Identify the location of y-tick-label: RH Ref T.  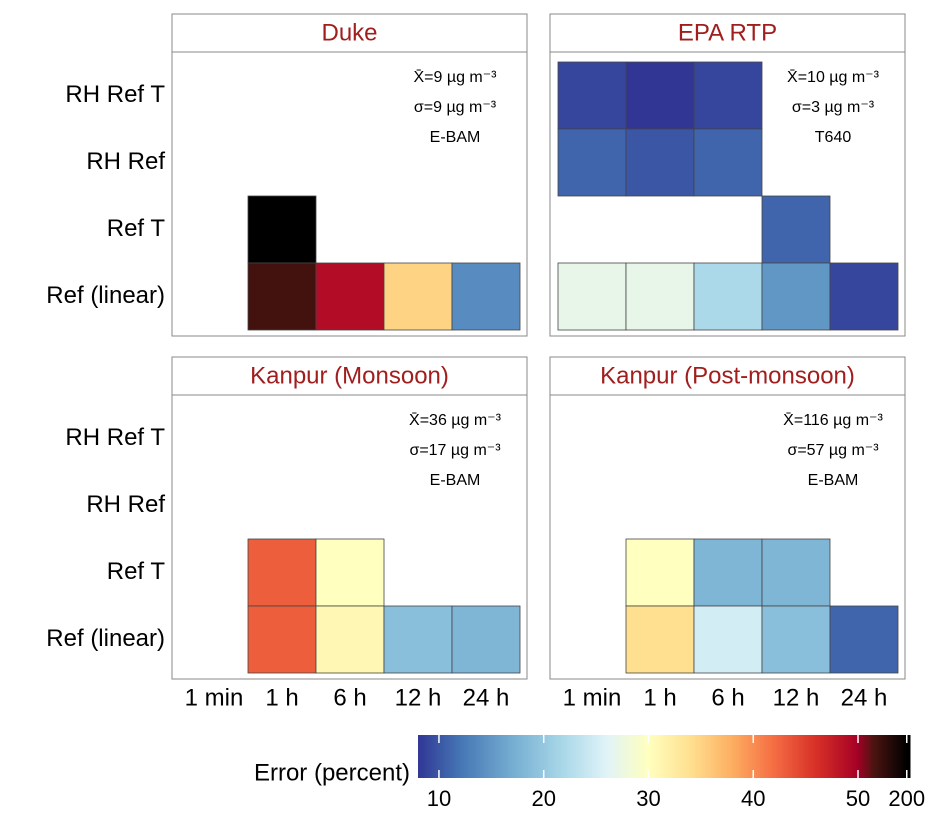
(115, 94).